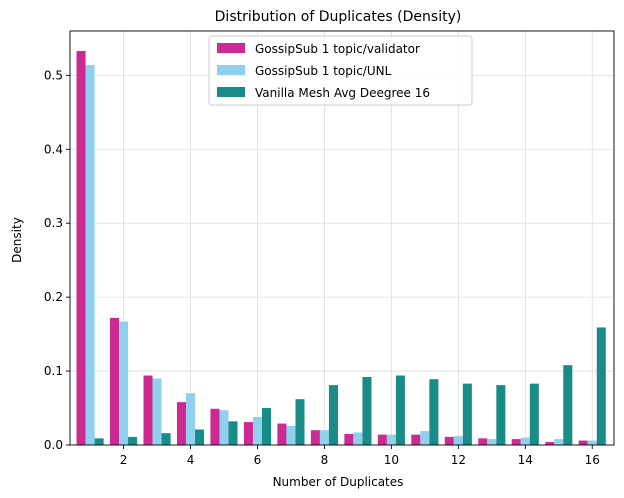  Describe the element at coordinates (191, 460) in the screenshot. I see `x-tick-label: 4` at that location.